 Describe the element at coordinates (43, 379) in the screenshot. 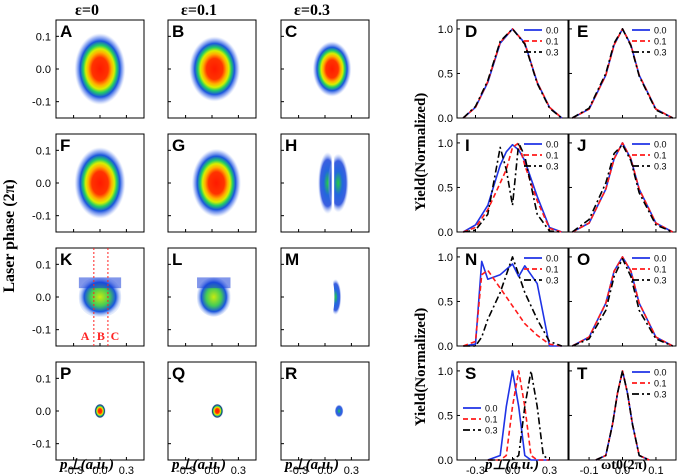

I see `ytick-label-P: 0.1` at that location.